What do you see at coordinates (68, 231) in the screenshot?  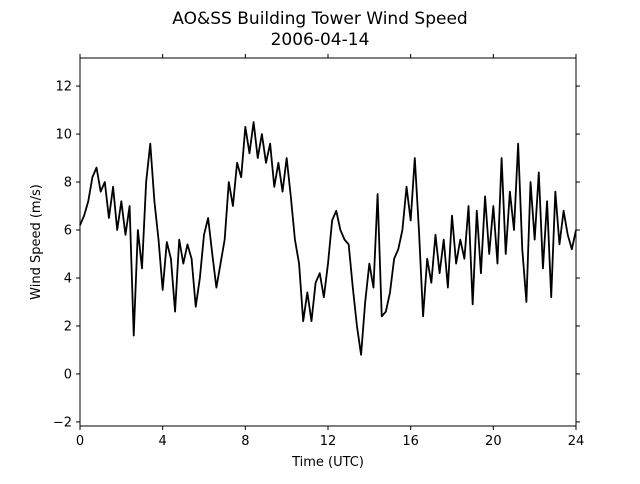 I see `y-tick-label: 6` at bounding box center [68, 231].